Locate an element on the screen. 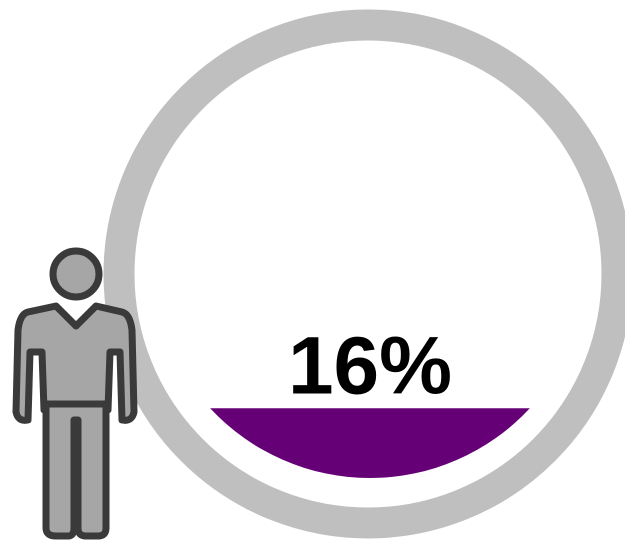  value-label: 16% is located at coordinates (370, 366).